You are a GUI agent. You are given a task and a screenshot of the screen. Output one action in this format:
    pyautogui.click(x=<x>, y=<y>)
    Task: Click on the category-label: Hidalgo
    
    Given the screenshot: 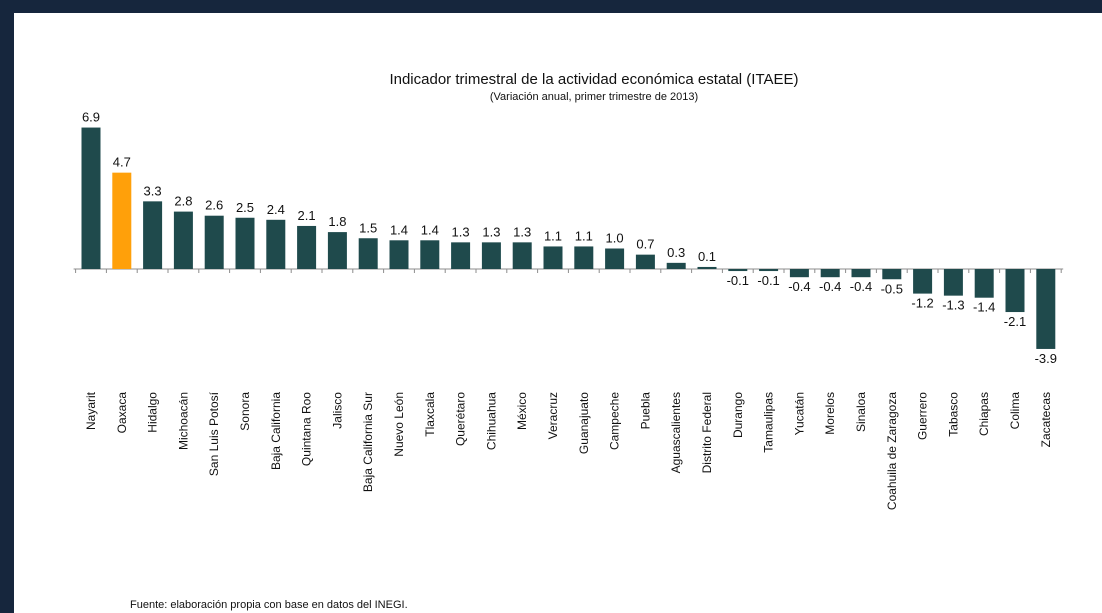 What is the action you would take?
    pyautogui.click(x=153, y=412)
    